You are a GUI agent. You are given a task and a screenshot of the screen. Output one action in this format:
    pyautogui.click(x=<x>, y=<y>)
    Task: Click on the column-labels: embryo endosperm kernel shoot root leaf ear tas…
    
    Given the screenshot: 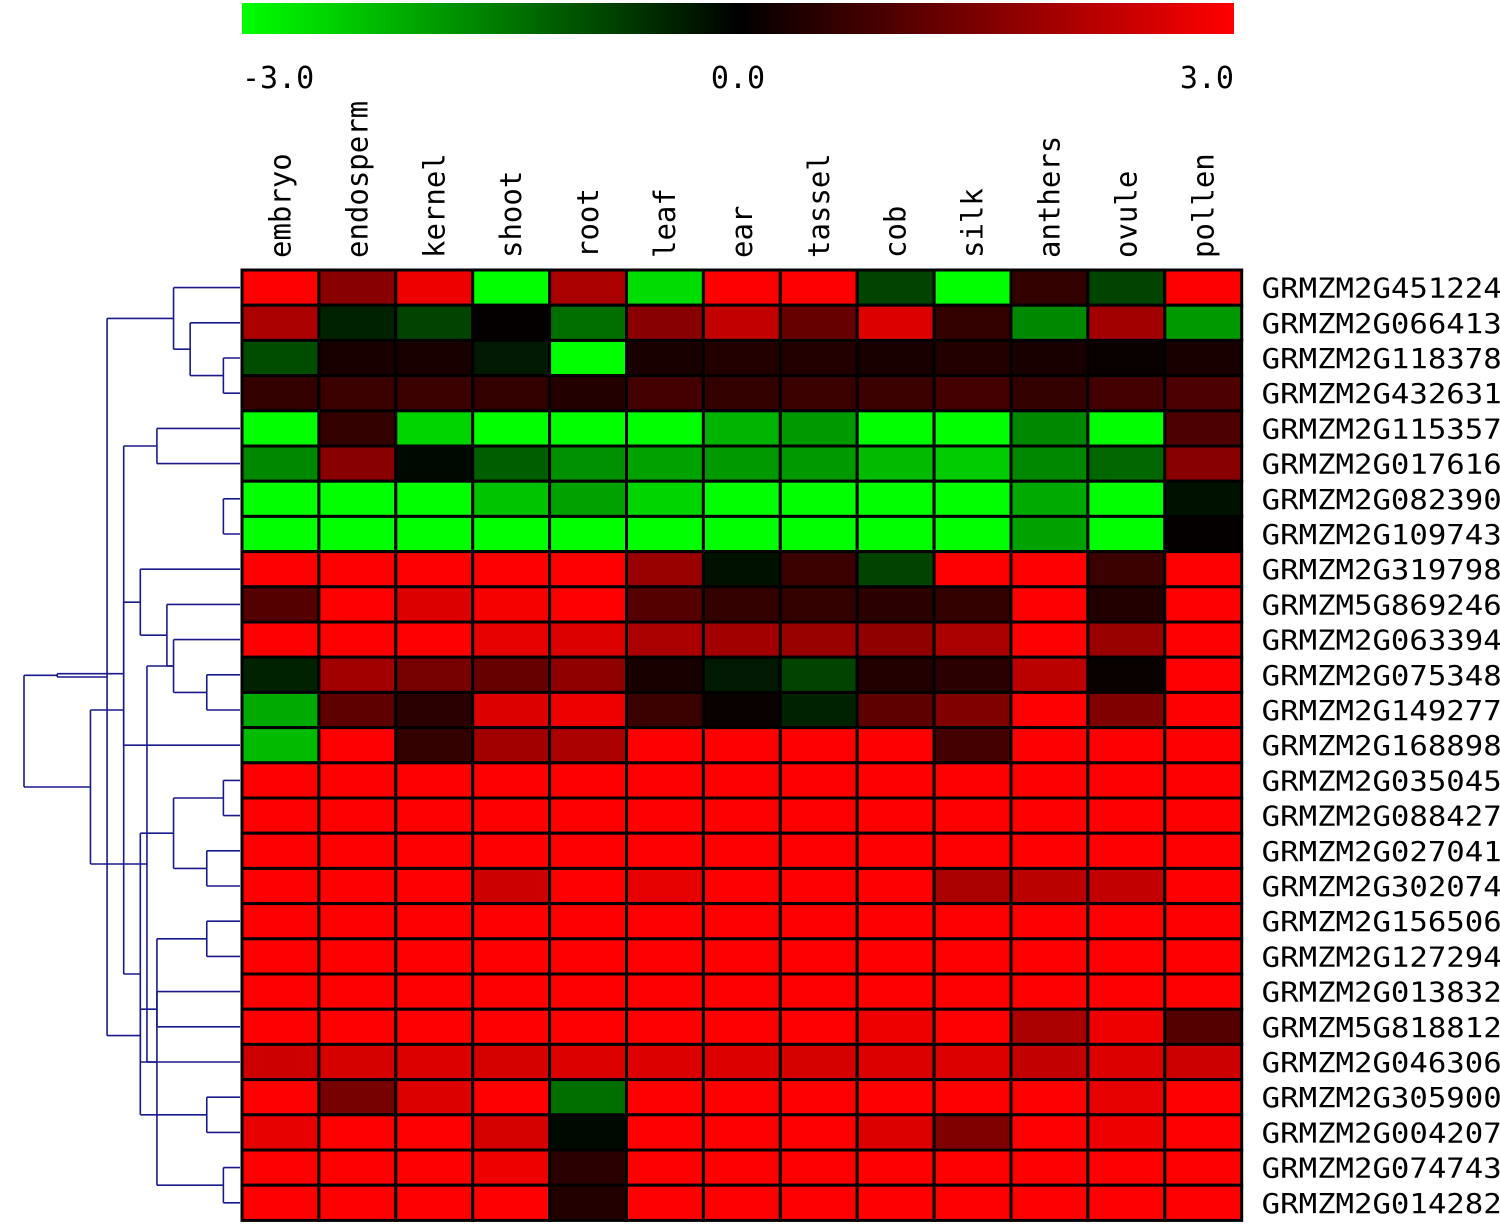 What is the action you would take?
    pyautogui.click(x=741, y=179)
    